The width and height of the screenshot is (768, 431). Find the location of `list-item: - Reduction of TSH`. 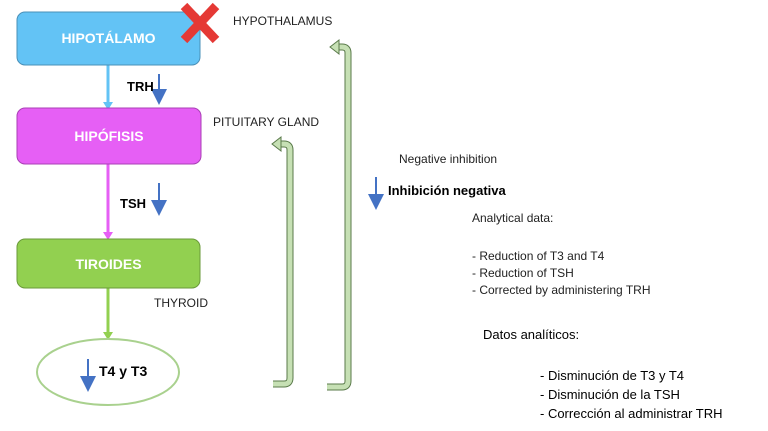

list-item: - Reduction of TSH is located at coordinates (523, 273).